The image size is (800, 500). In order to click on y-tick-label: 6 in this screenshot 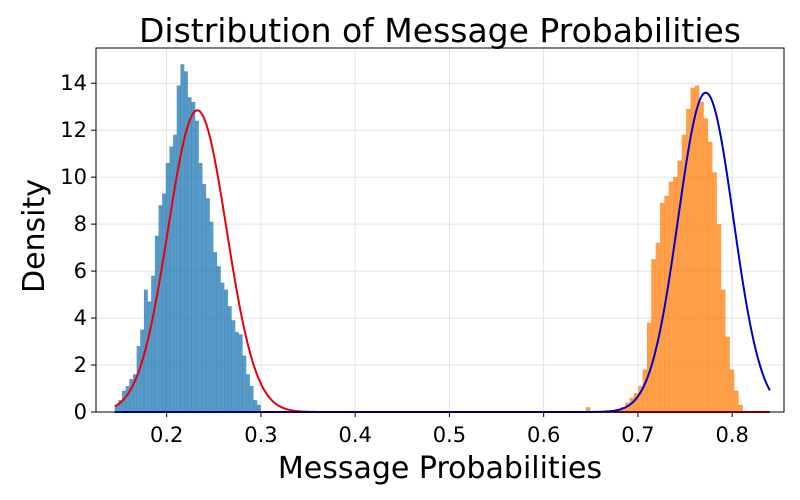, I will do `click(80, 271)`.